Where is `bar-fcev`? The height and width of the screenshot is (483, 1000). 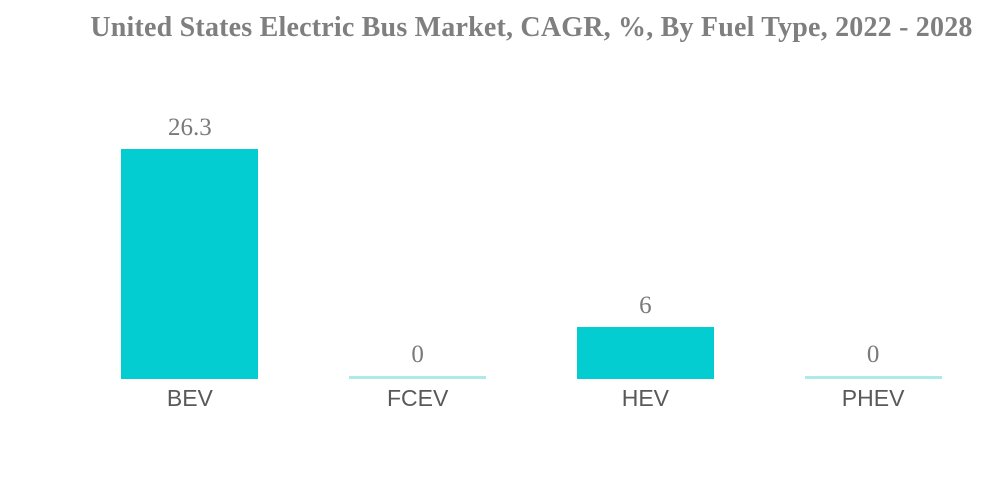
bar-fcev is located at coordinates (418, 377).